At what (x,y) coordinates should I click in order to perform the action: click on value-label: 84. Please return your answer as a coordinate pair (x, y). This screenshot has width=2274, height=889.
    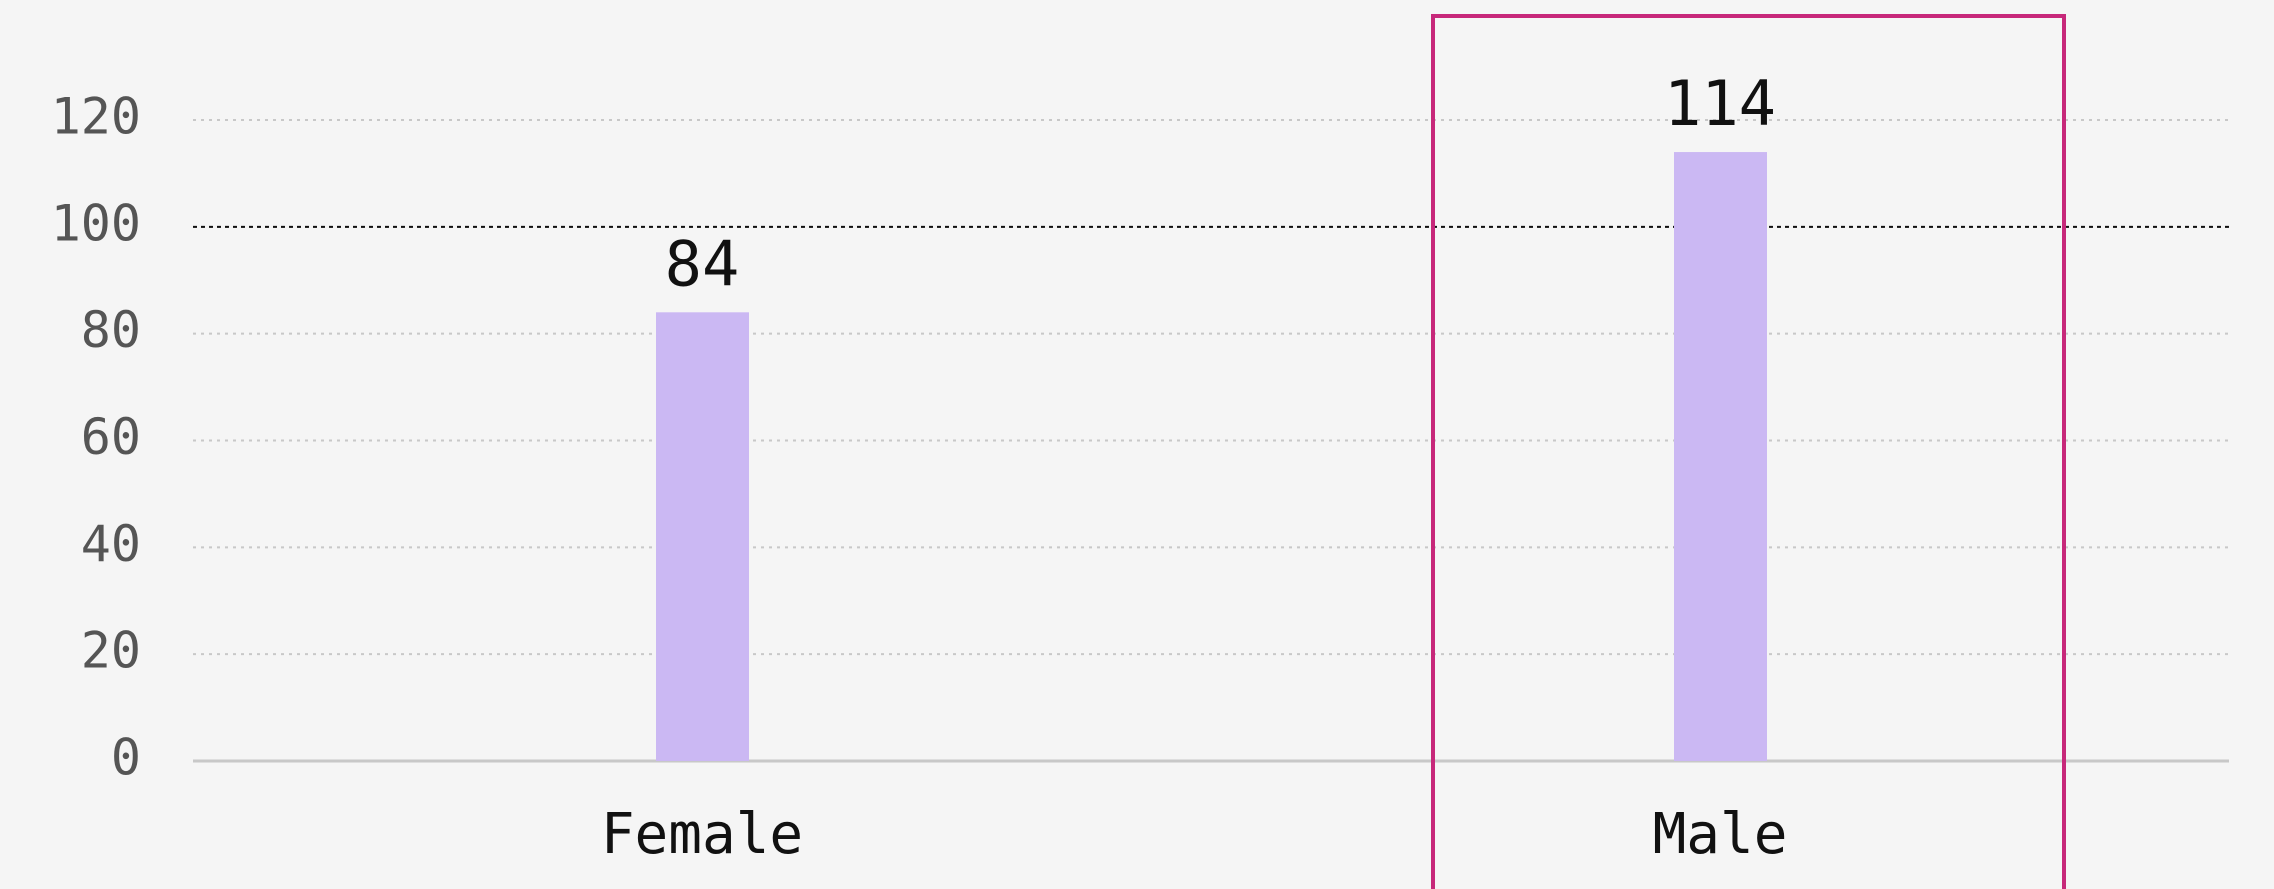
    Looking at the image, I should click on (702, 263).